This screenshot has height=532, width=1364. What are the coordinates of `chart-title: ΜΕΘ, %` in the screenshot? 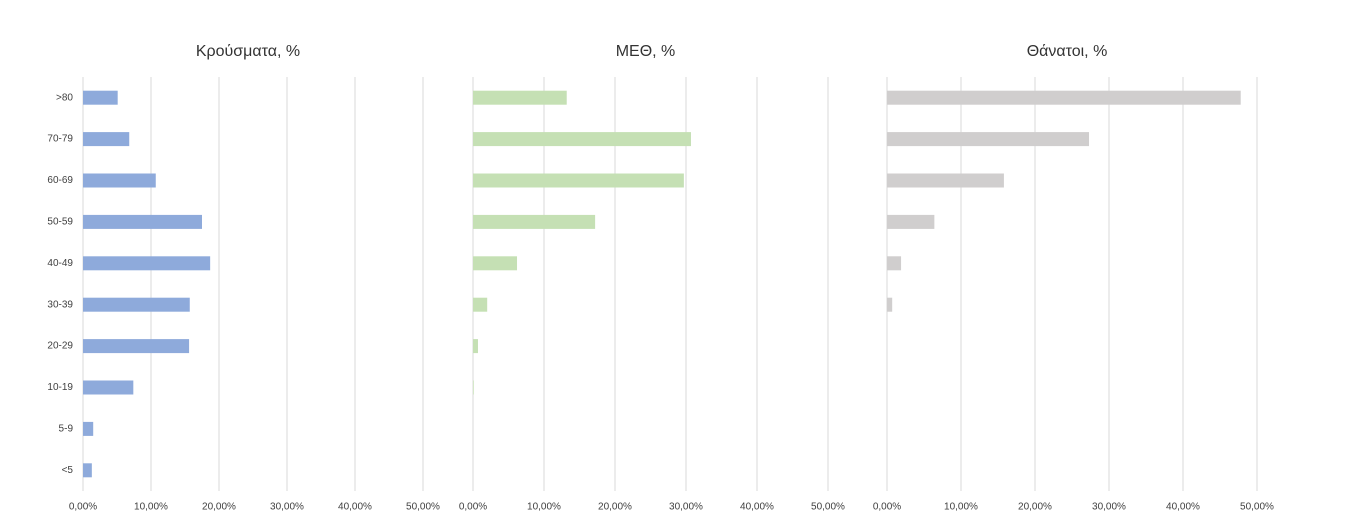 It's located at (646, 51).